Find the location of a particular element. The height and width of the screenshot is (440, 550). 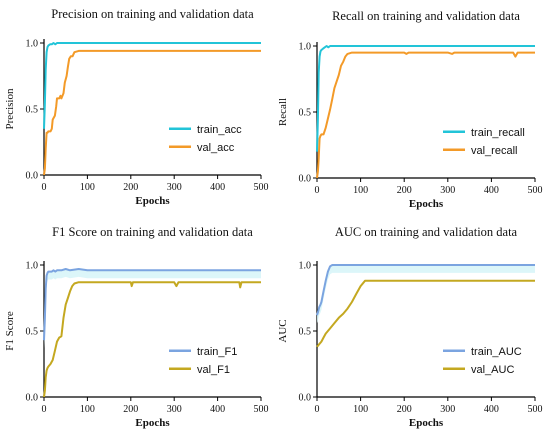

legend-label: train_AUC is located at coordinates (496, 352).